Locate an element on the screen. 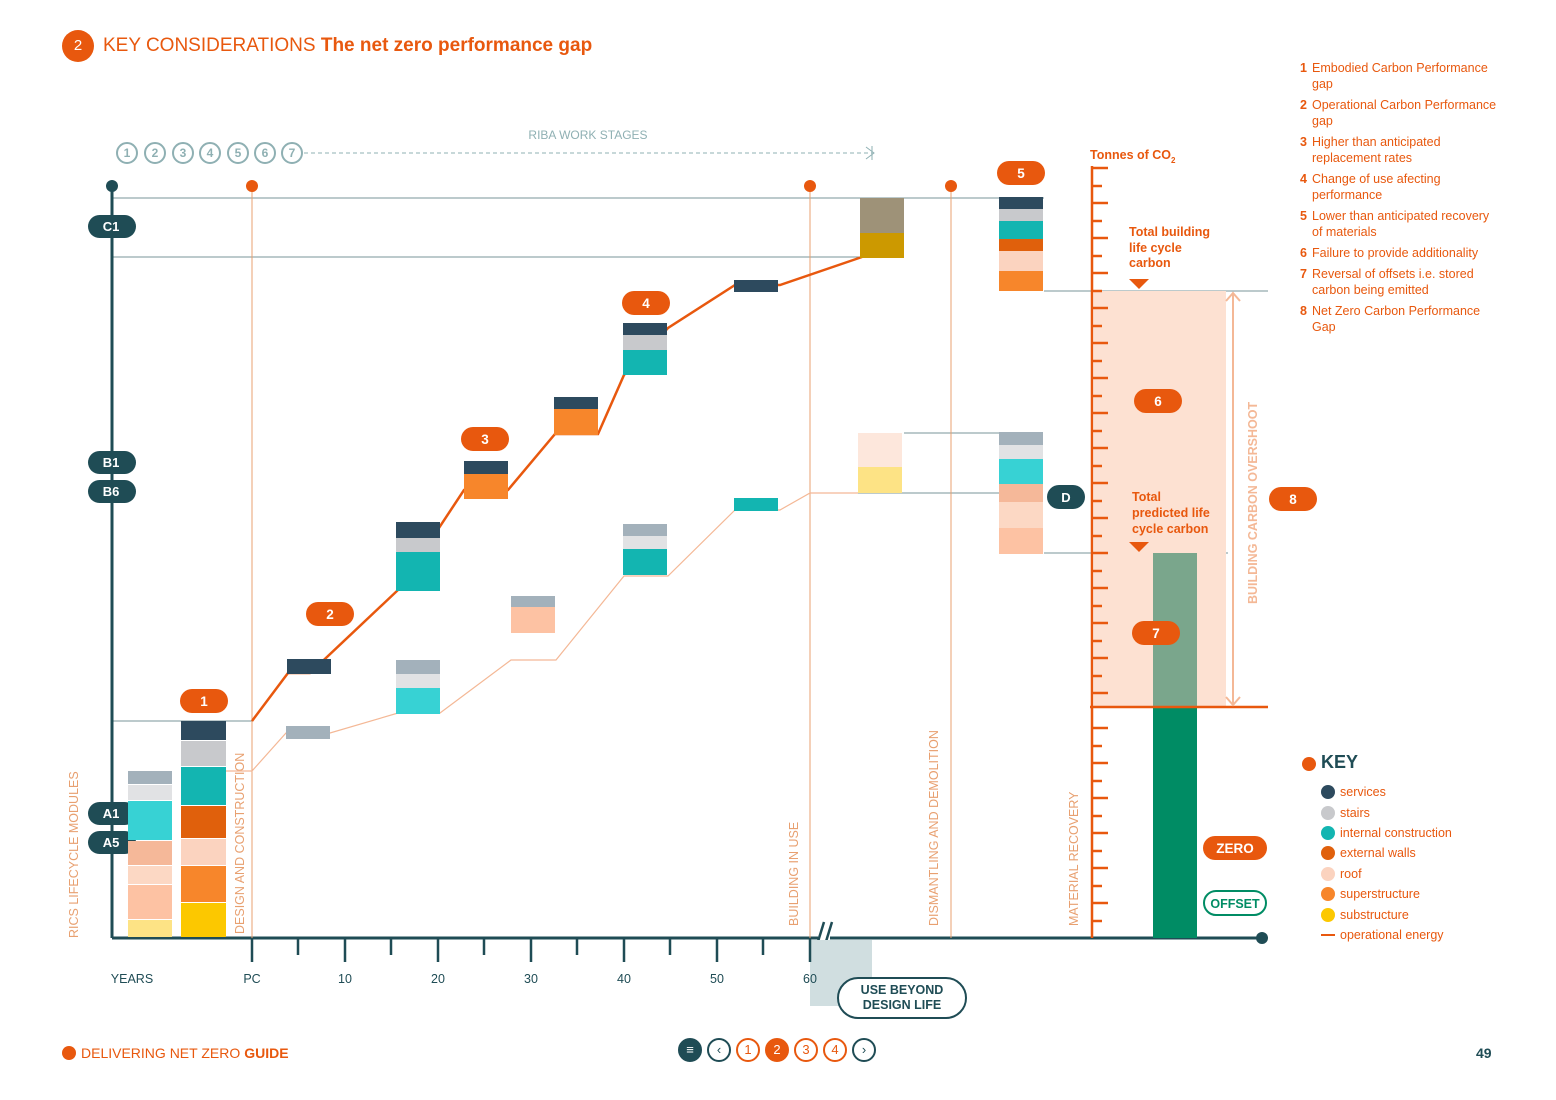 The width and height of the screenshot is (1556, 1100). gap-item: 1 Embodied Carbon Performance gap is located at coordinates (1394, 76).